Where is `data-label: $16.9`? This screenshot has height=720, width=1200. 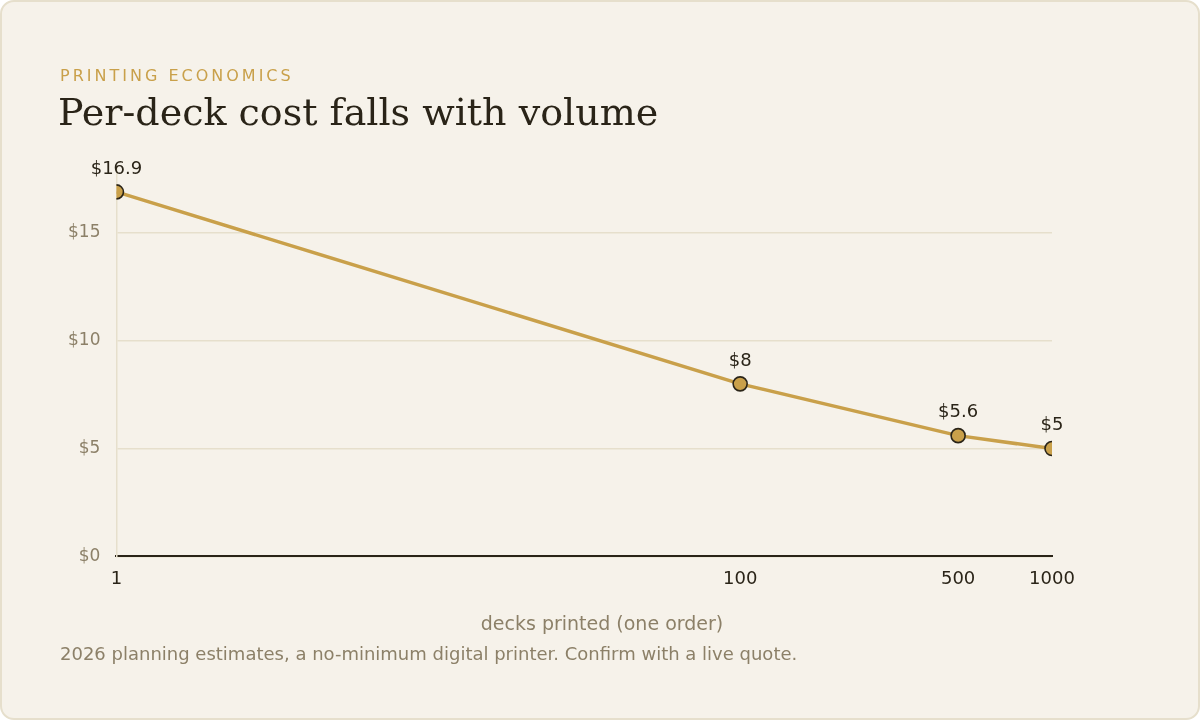 data-label: $16.9 is located at coordinates (116, 167).